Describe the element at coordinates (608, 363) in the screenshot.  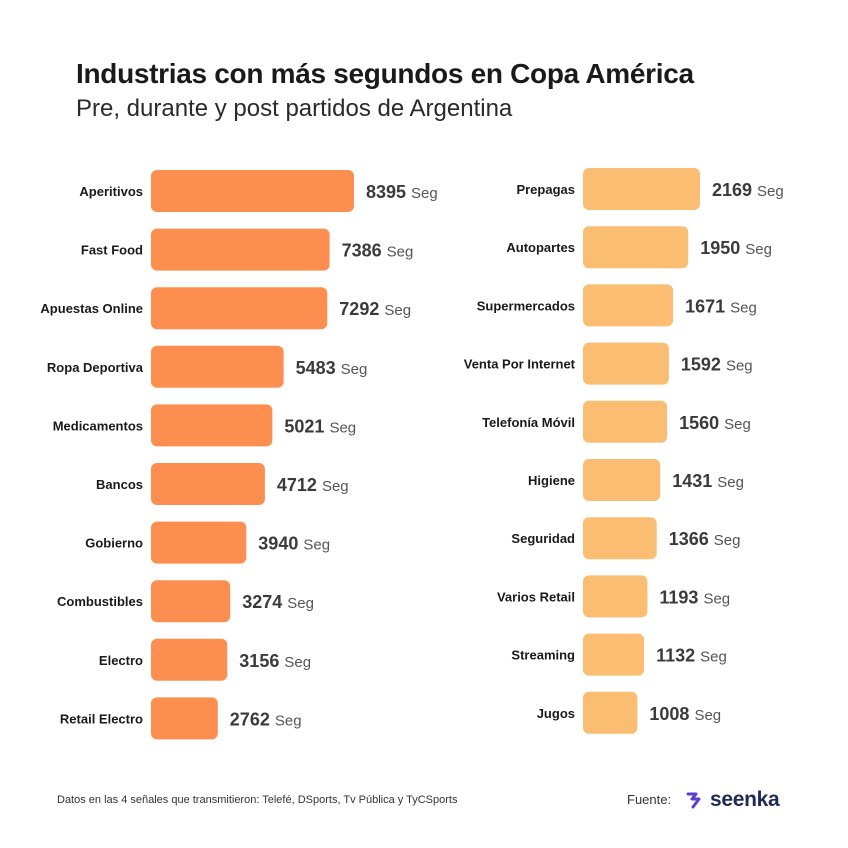
I see `bar-row: Venta Por Internet 1592 Seg` at that location.